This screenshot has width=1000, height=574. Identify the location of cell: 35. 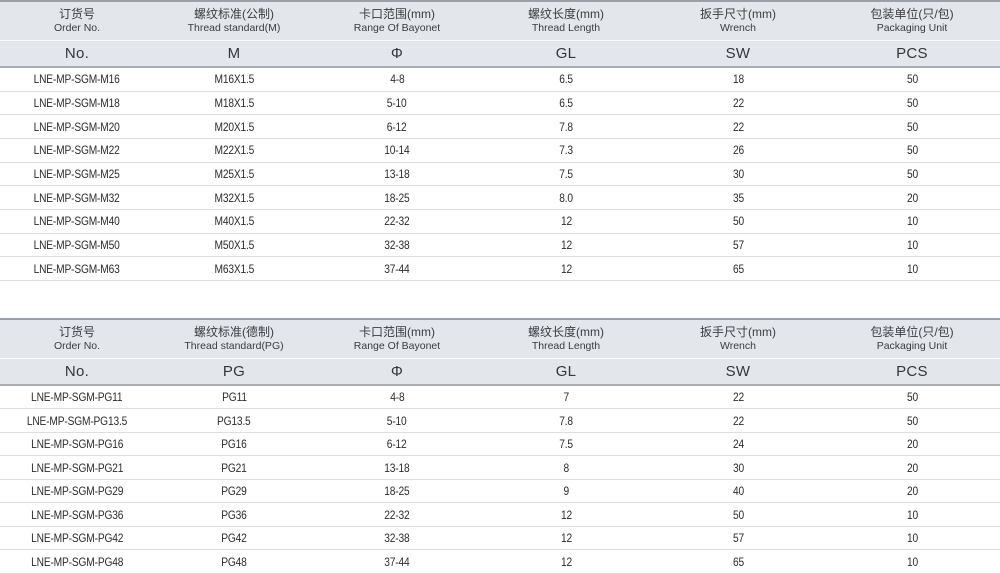
(738, 198).